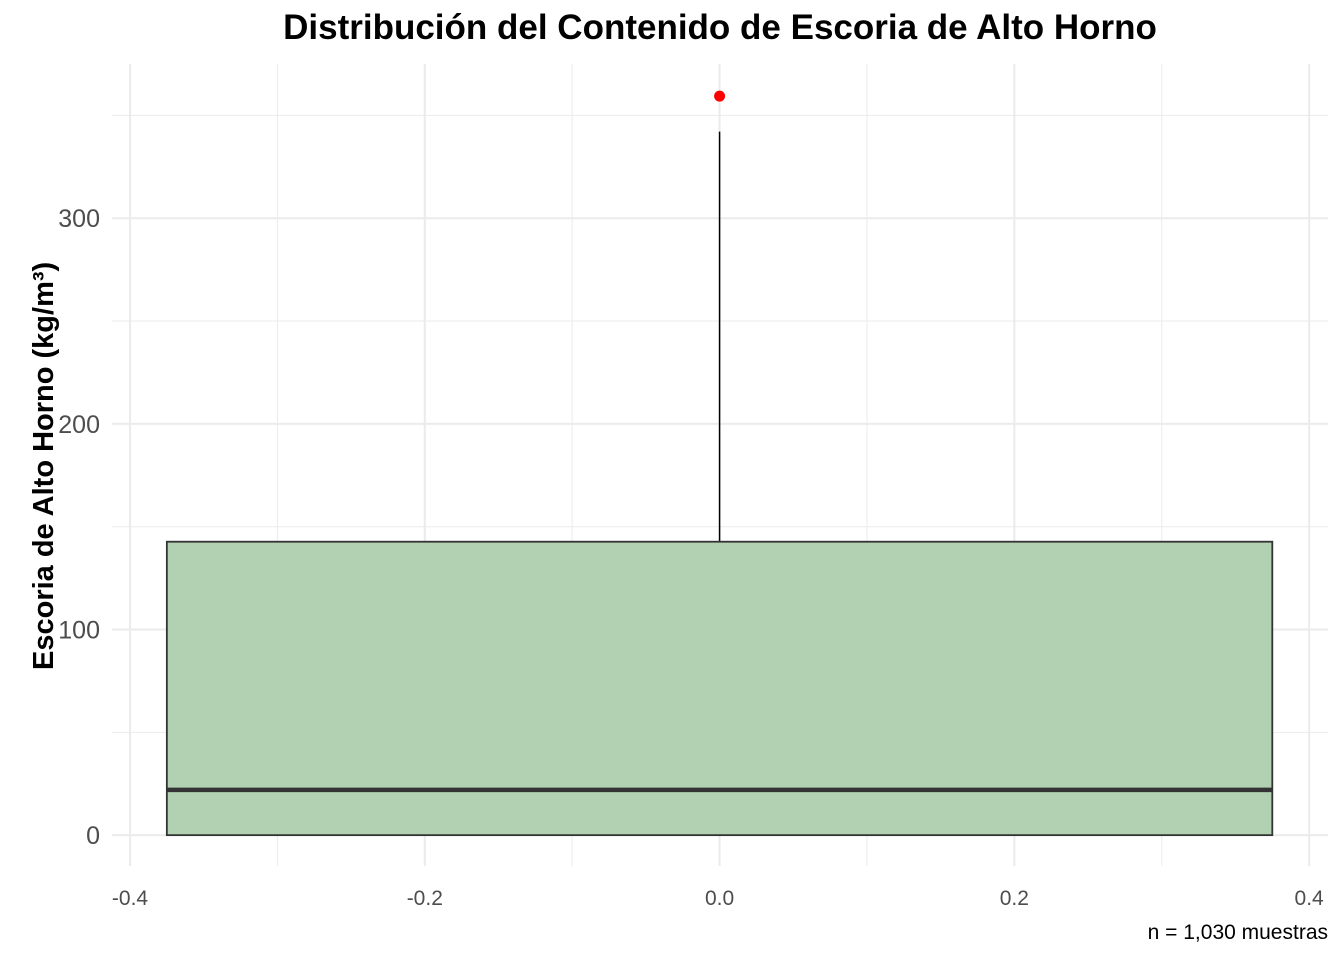 This screenshot has height=960, width=1344. Describe the element at coordinates (1310, 898) in the screenshot. I see `x-tick-label: 0.4` at that location.